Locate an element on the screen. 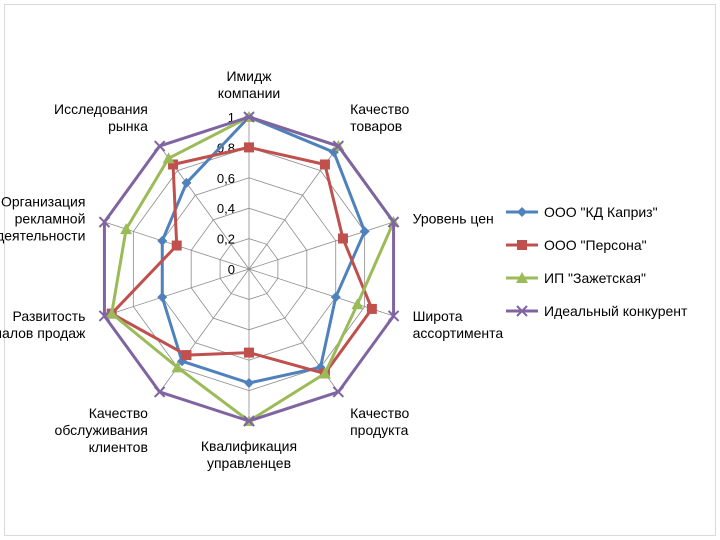 Image resolution: width=720 pixels, height=540 pixels. category-label: товаров is located at coordinates (376, 126).